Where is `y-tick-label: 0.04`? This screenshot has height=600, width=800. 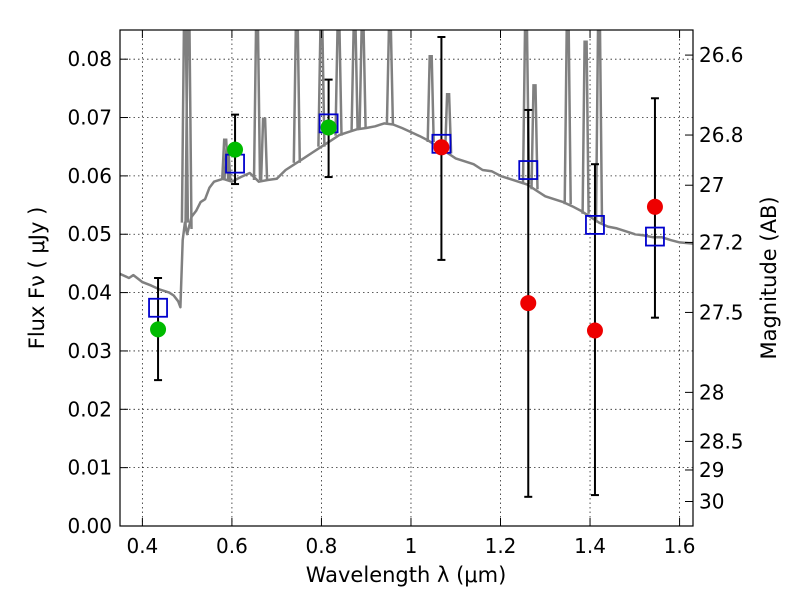 y-tick-label: 0.04 is located at coordinates (89, 293).